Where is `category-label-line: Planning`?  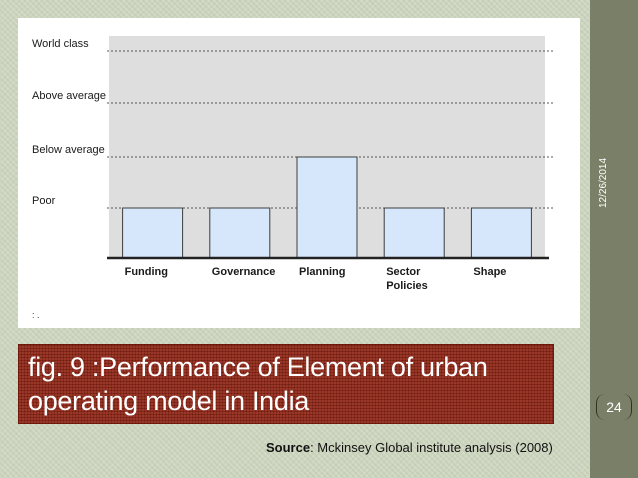 category-label-line: Planning is located at coordinates (322, 272).